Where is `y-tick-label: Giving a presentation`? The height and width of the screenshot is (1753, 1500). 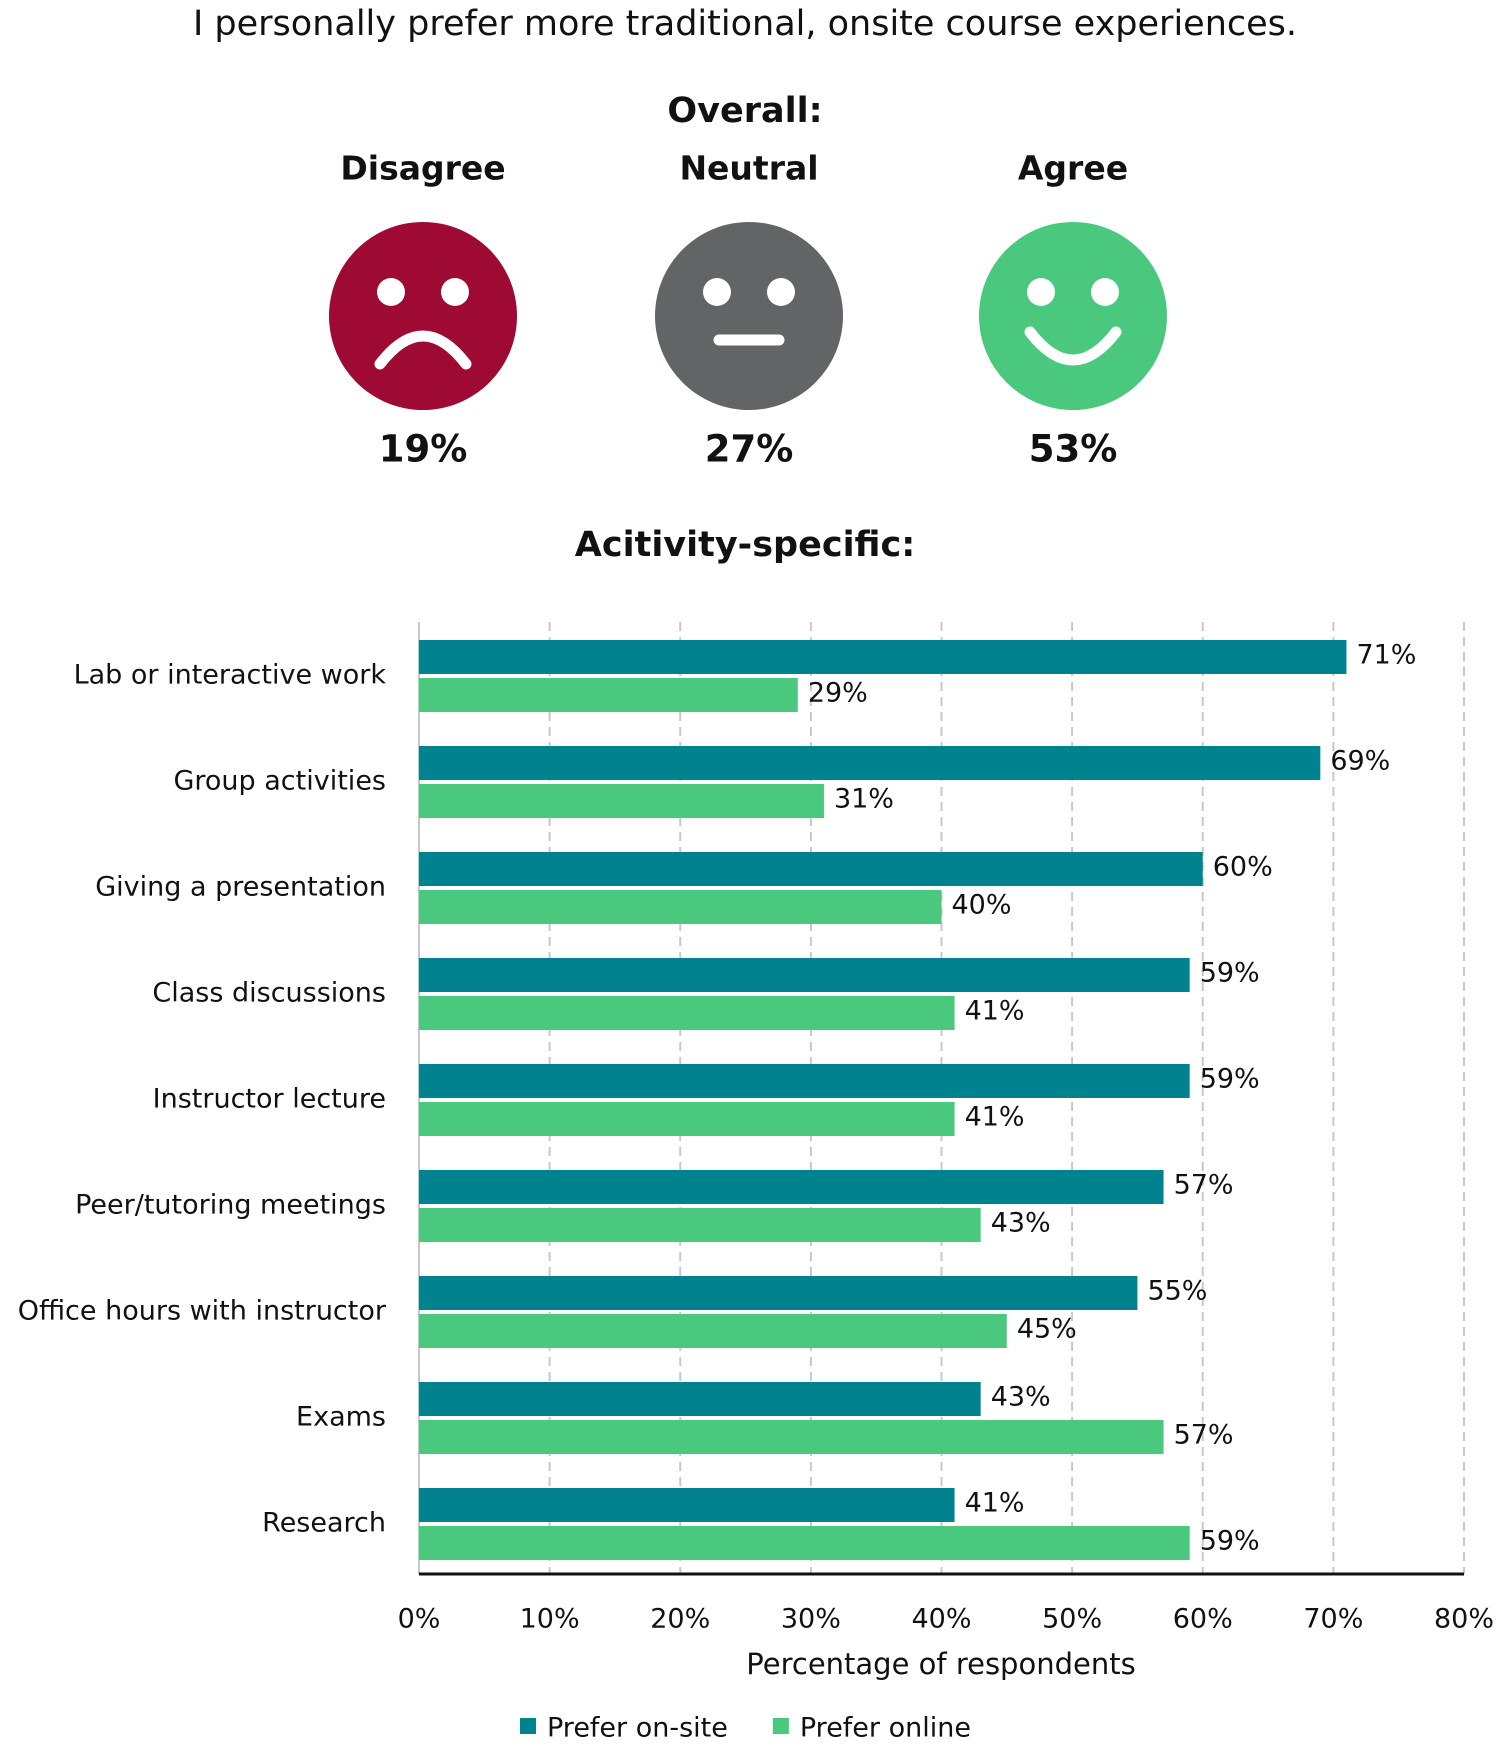
y-tick-label: Giving a presentation is located at coordinates (240, 887).